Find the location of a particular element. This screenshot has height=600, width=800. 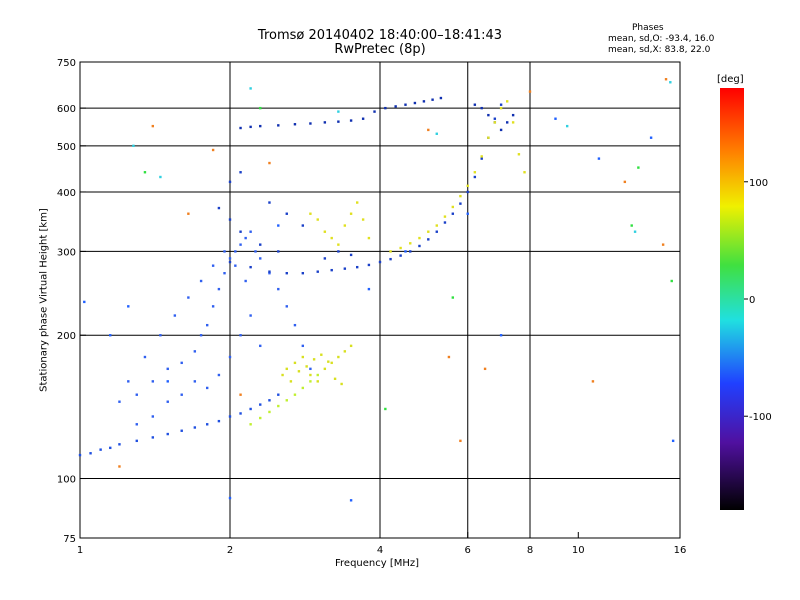

phases-stats-o: mean, sd,O: -93.4, 16.0 is located at coordinates (661, 39).